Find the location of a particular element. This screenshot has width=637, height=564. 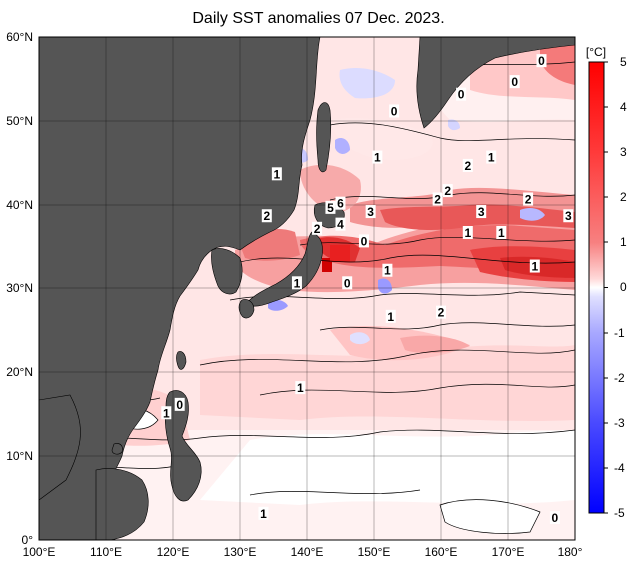

colorbar-tick-1: 1 is located at coordinates (623, 242).